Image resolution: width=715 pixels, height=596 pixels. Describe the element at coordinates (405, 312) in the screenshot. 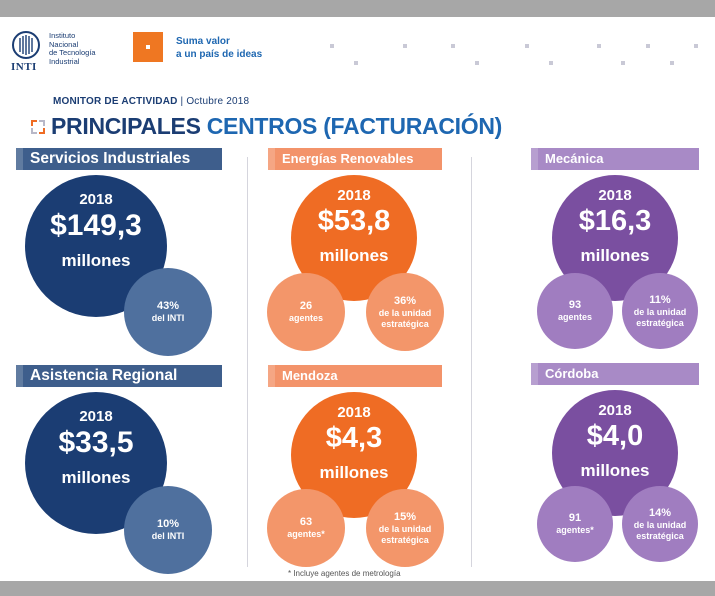

I see `stat-circle-energias-renovables: 36% de la unidad estratégica` at that location.